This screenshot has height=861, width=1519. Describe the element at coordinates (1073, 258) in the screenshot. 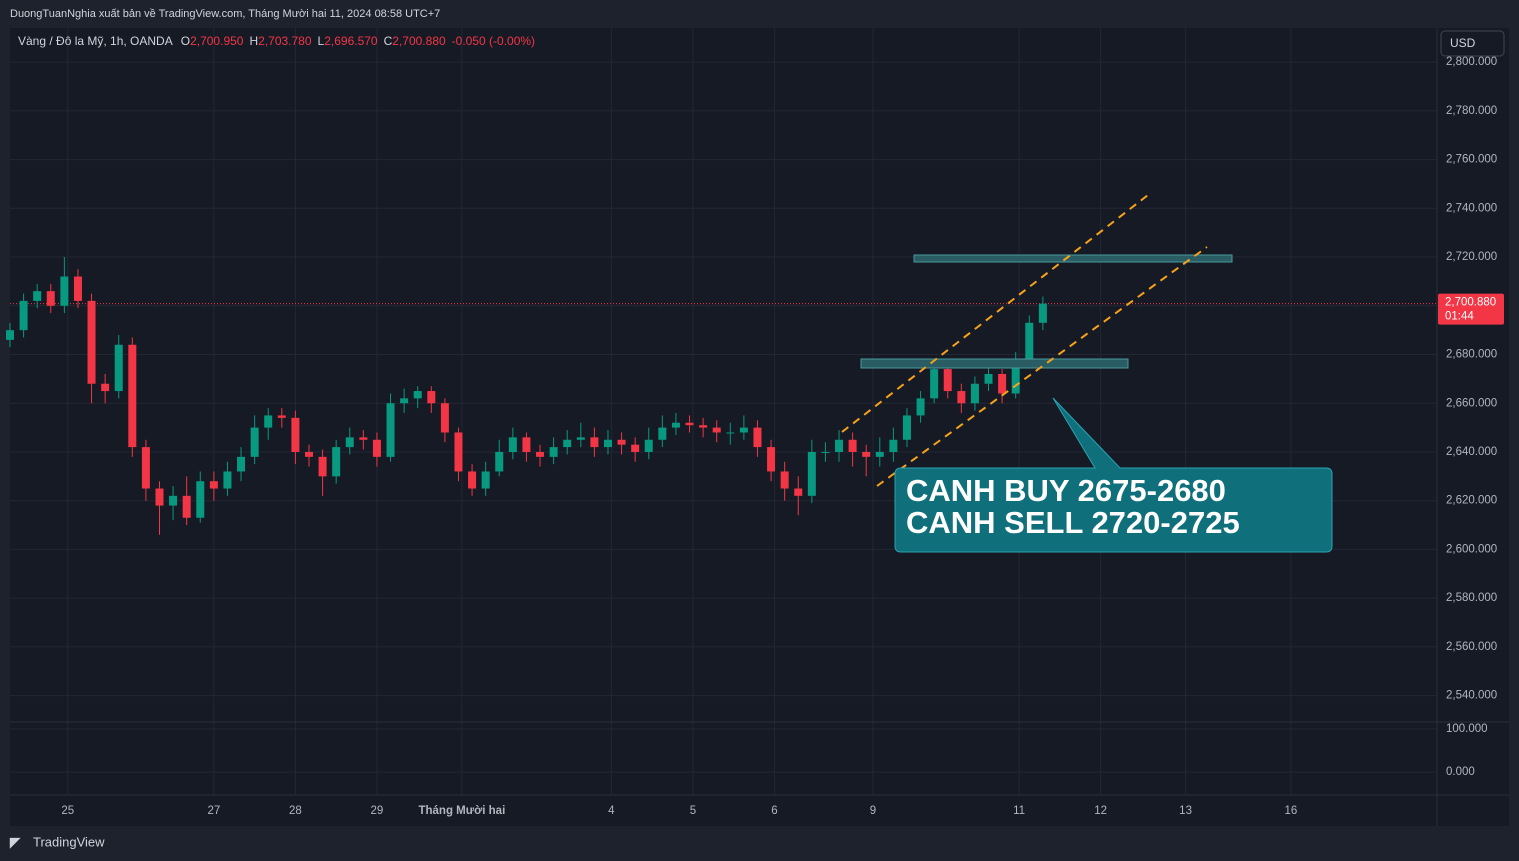

I see `sell-zone` at that location.